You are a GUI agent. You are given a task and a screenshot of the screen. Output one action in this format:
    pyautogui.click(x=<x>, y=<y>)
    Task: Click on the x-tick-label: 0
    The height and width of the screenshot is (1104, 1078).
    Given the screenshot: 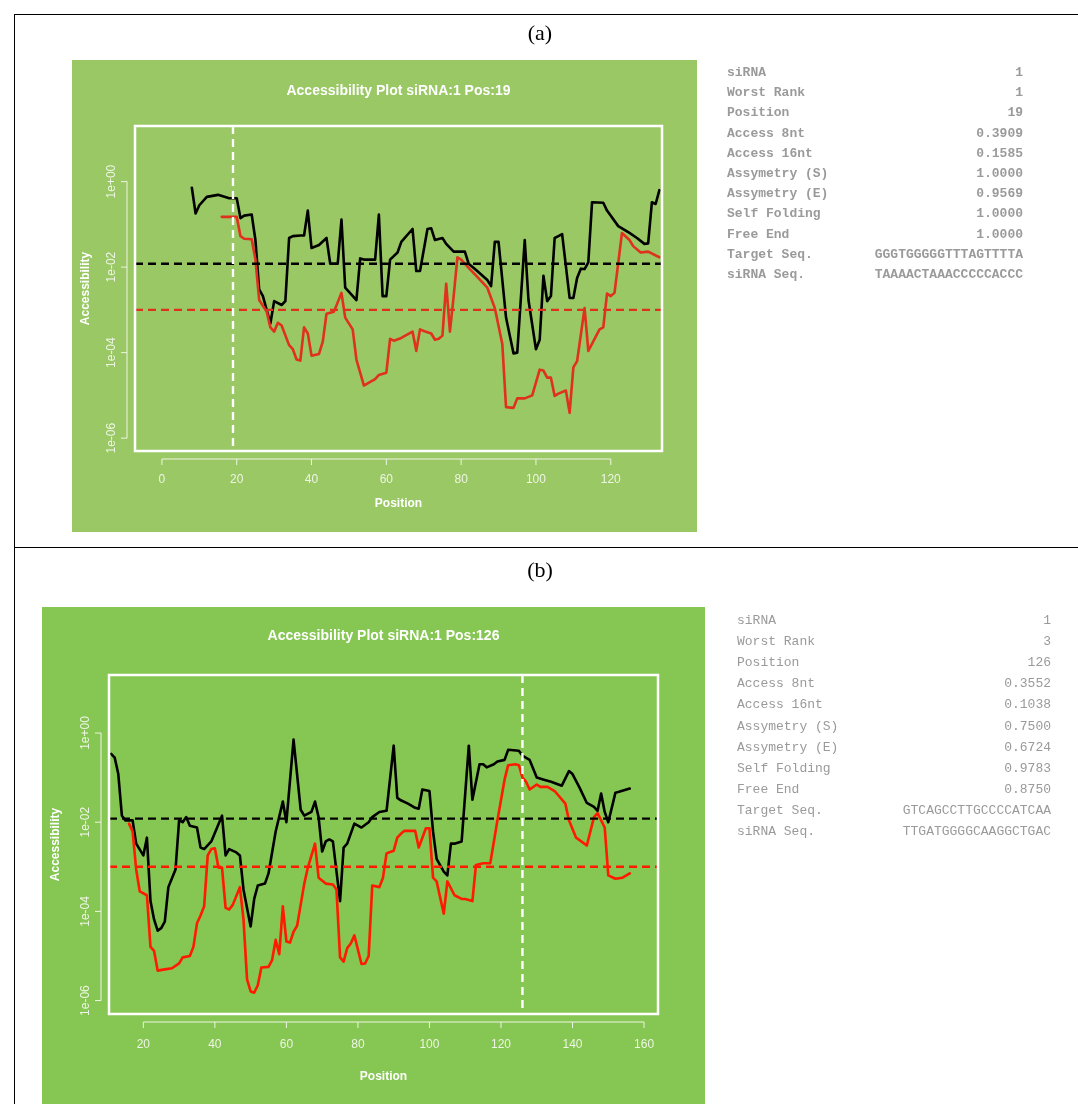 What is the action you would take?
    pyautogui.click(x=162, y=479)
    